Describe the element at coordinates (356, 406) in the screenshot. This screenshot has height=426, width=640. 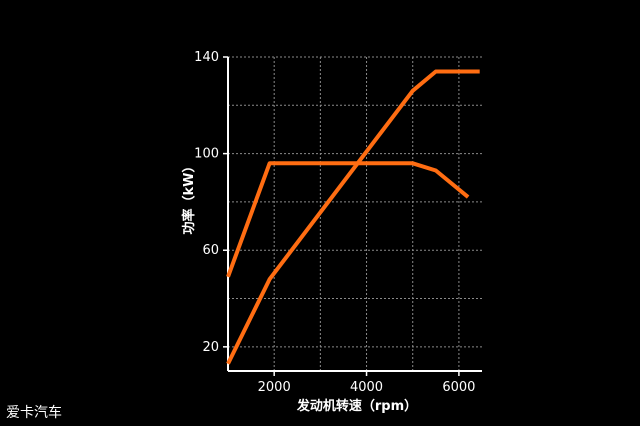
I see `x-axis-title: 发动机转速（rpm）` at that location.